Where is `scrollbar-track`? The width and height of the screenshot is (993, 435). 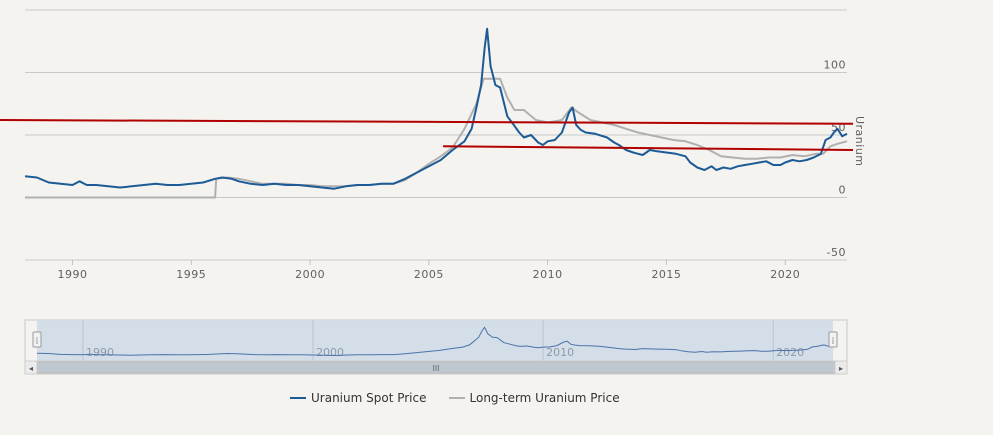 scrollbar-track is located at coordinates (436, 367).